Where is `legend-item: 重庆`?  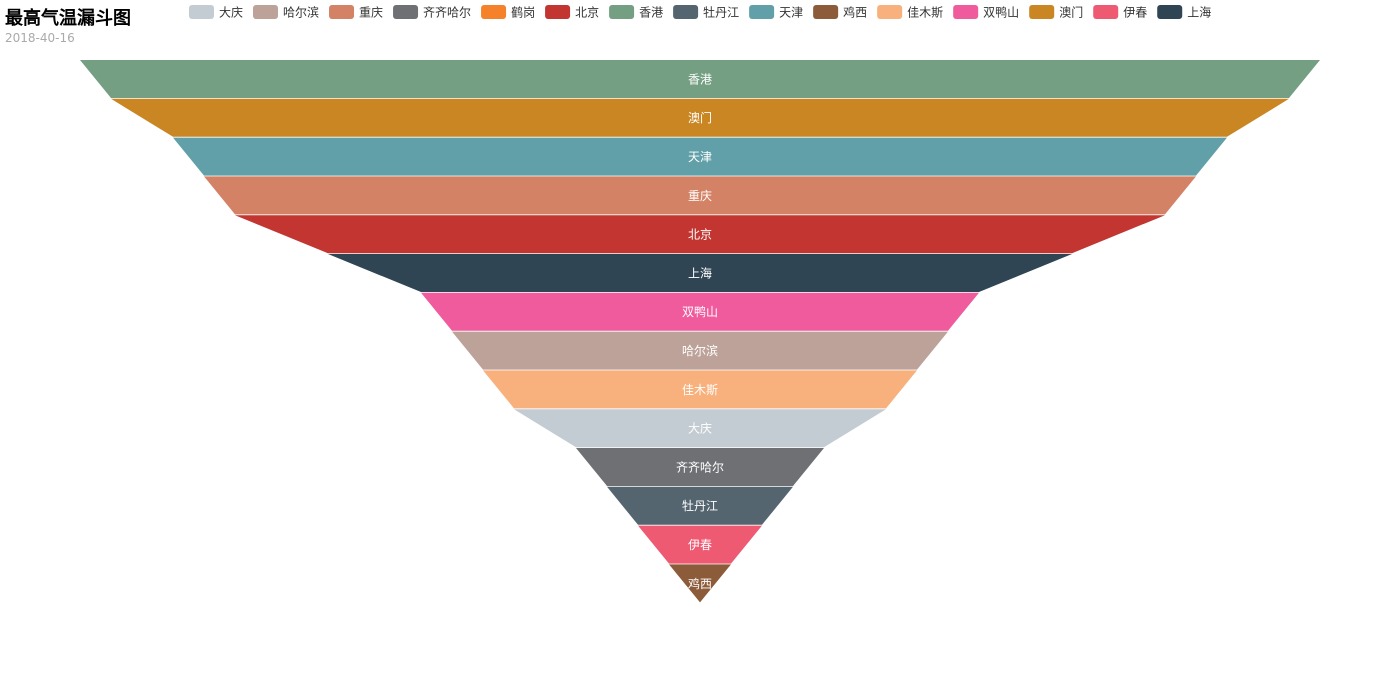 legend-item: 重庆 is located at coordinates (356, 12).